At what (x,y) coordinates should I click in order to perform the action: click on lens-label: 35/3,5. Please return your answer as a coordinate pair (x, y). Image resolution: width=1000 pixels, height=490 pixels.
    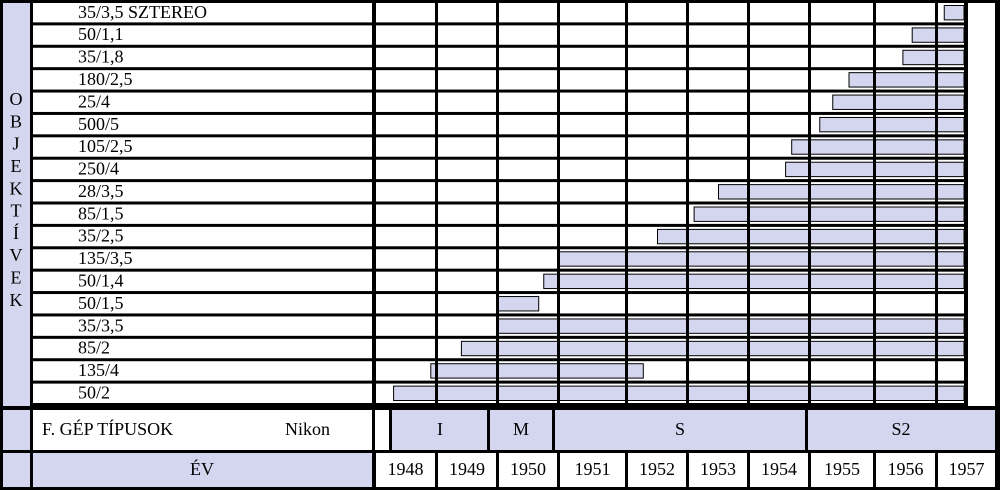
    Looking at the image, I should click on (101, 325).